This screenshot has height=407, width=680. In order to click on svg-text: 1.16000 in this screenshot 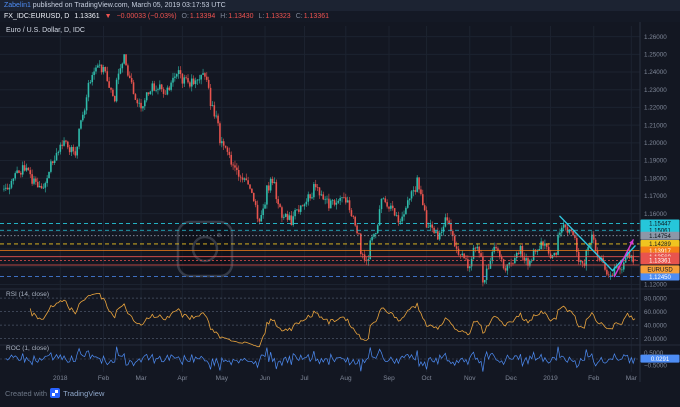, I will do `click(655, 214)`.